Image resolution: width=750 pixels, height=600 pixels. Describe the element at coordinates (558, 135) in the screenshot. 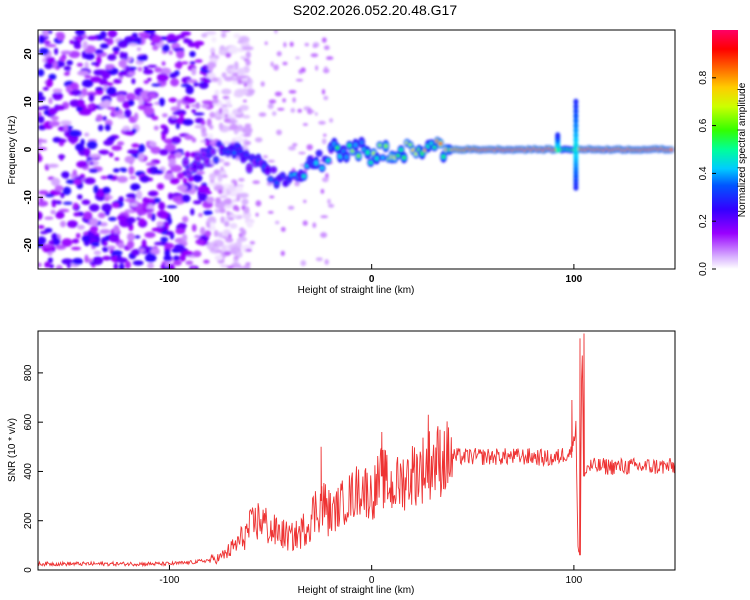

I see `spur-blob` at that location.